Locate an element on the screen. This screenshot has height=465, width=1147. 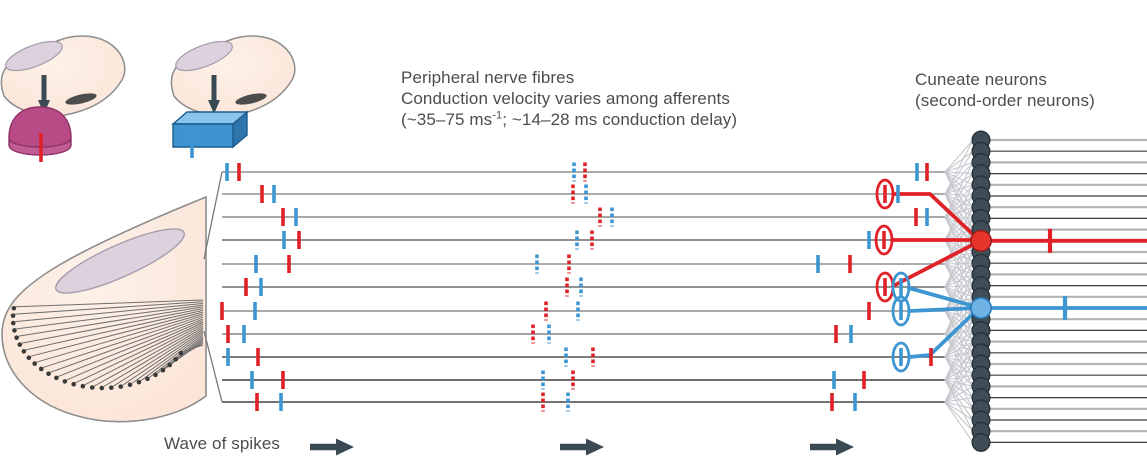
output-lines is located at coordinates (1064, 290).